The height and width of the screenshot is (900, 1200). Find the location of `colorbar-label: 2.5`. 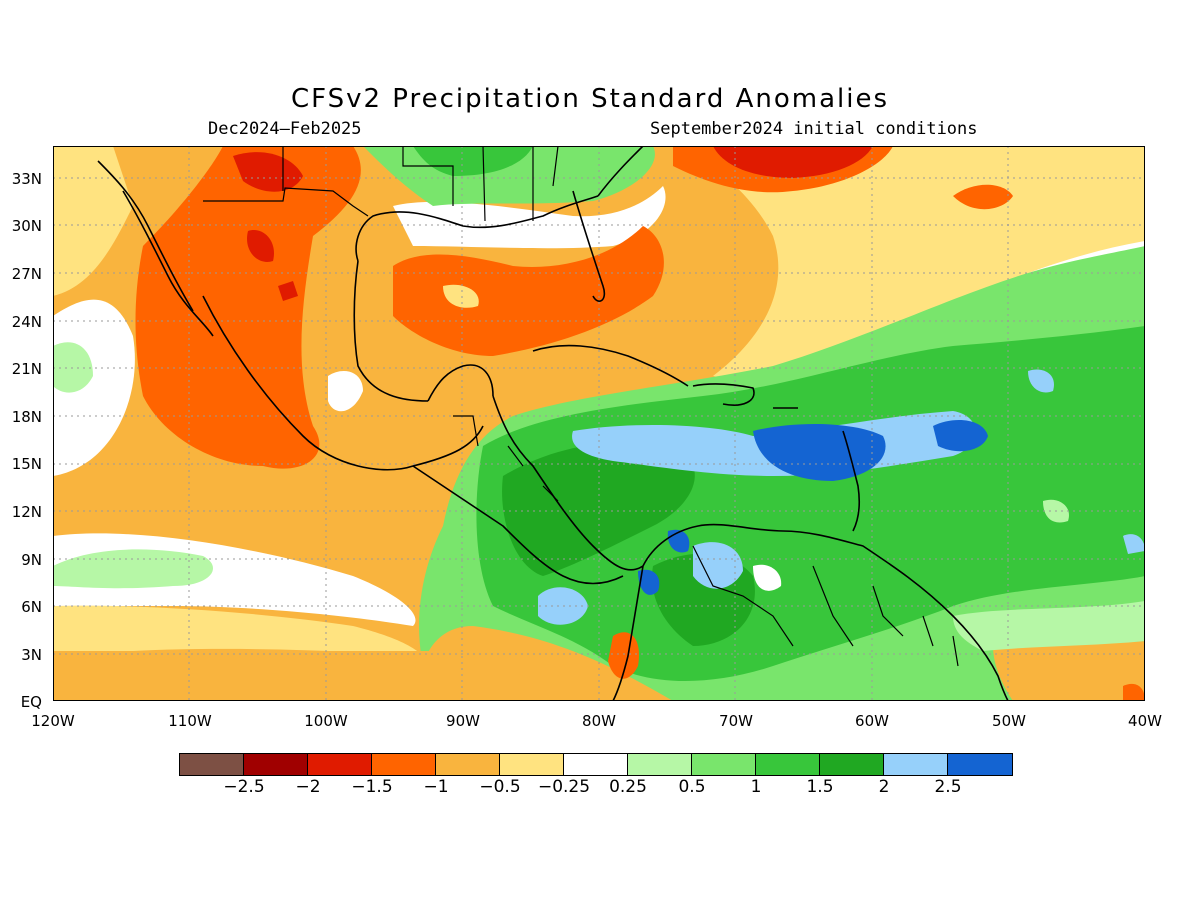

colorbar-label: 2.5 is located at coordinates (948, 787).